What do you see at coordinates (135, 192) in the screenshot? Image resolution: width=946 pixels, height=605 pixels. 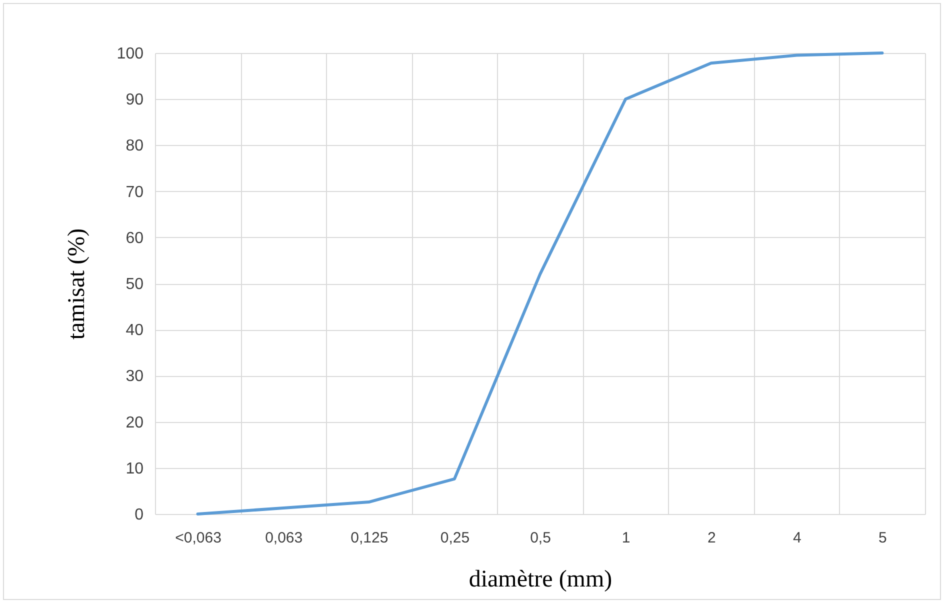 I see `y-tick-label: 70` at bounding box center [135, 192].